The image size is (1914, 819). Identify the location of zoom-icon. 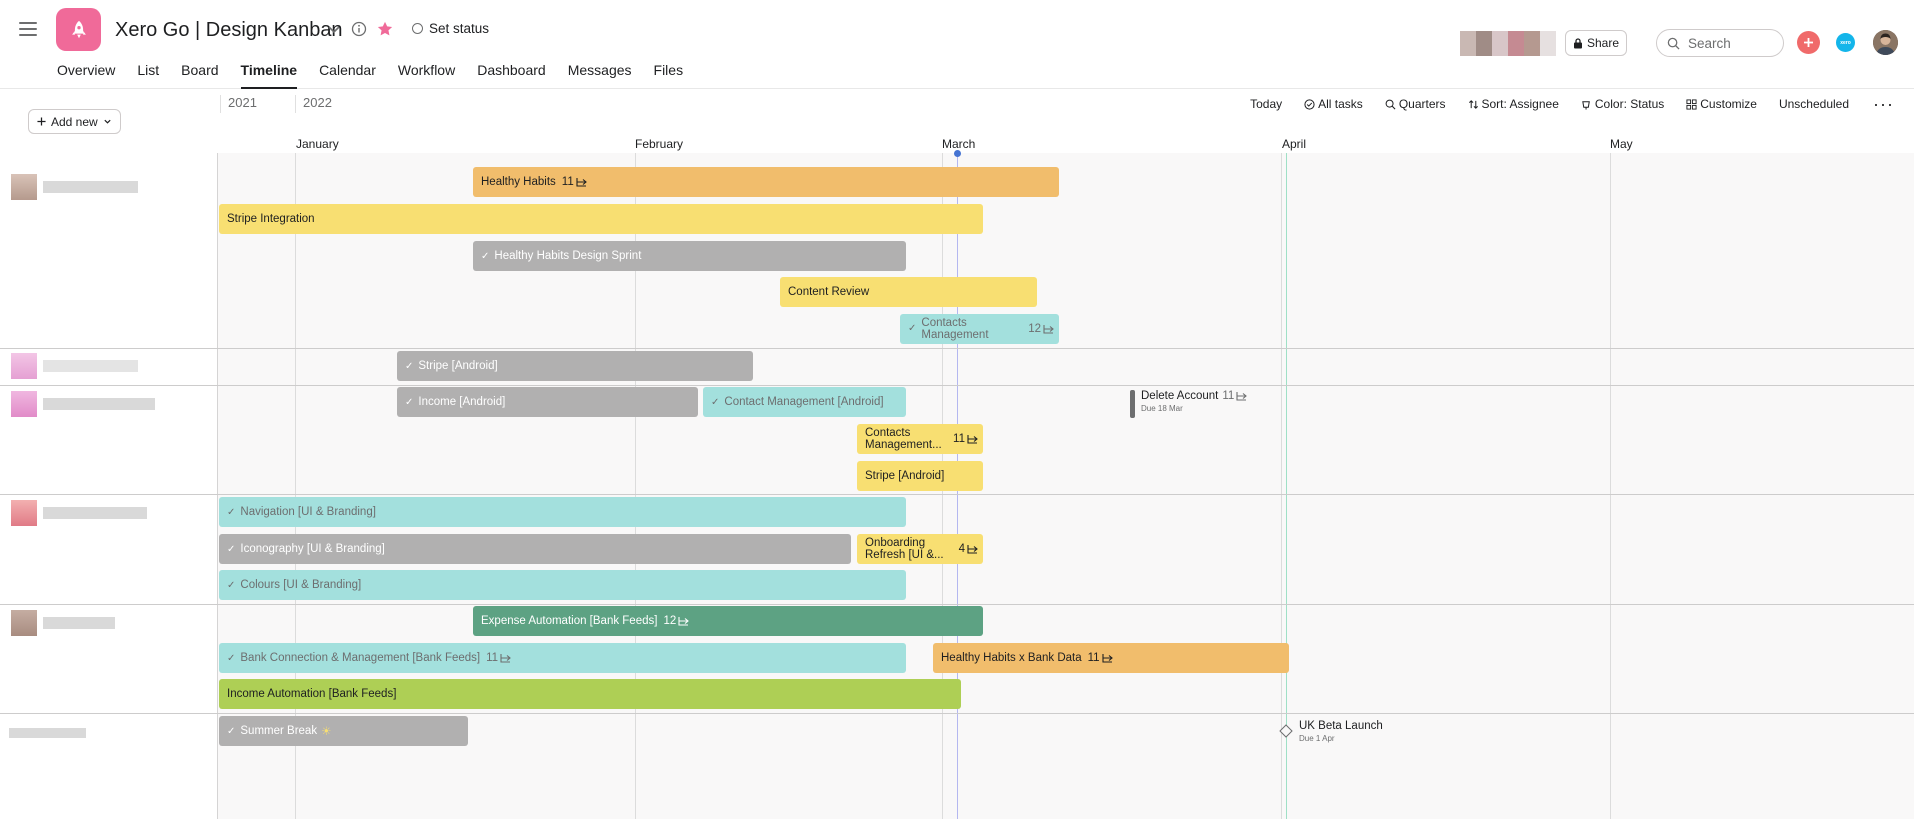
(1390, 104).